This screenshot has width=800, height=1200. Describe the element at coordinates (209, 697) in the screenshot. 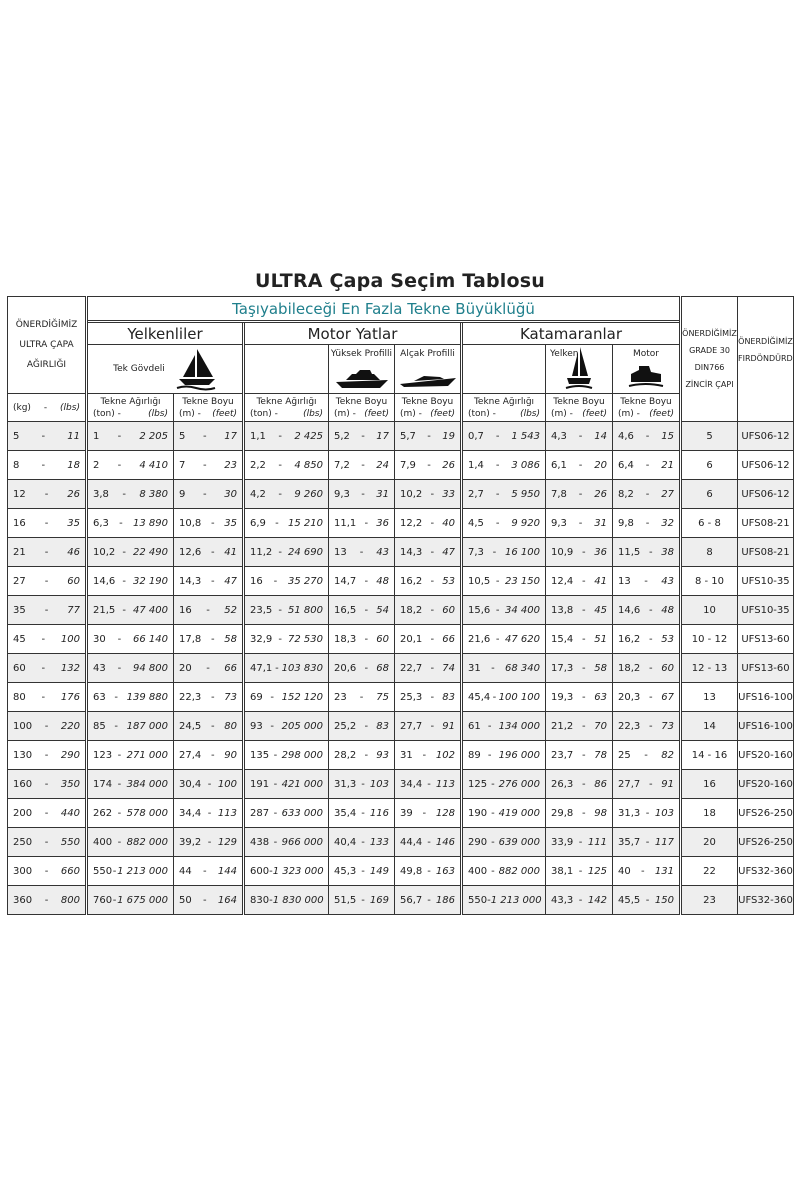

I see `value-pair: 22,3-73` at that location.